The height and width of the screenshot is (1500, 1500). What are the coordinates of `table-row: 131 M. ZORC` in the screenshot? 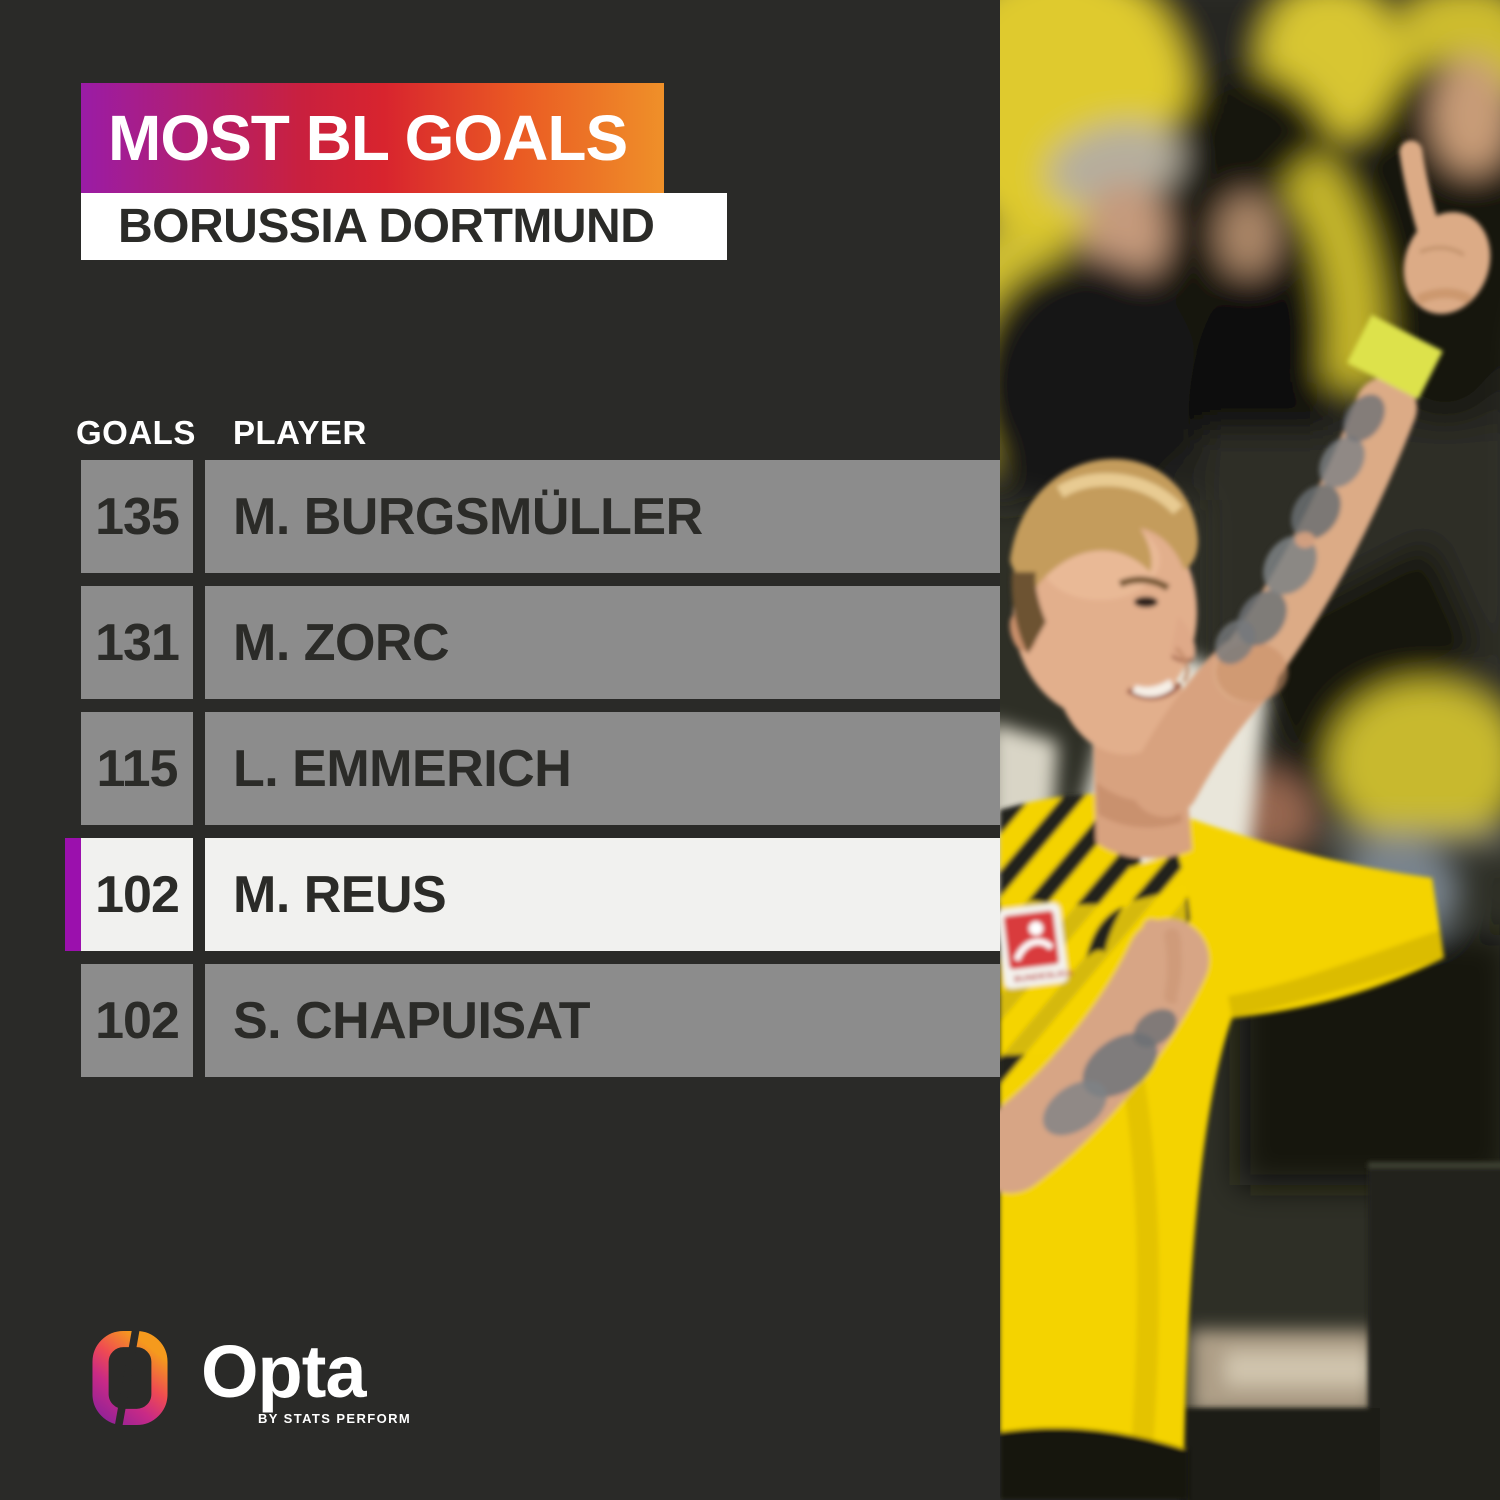 It's located at (532, 642).